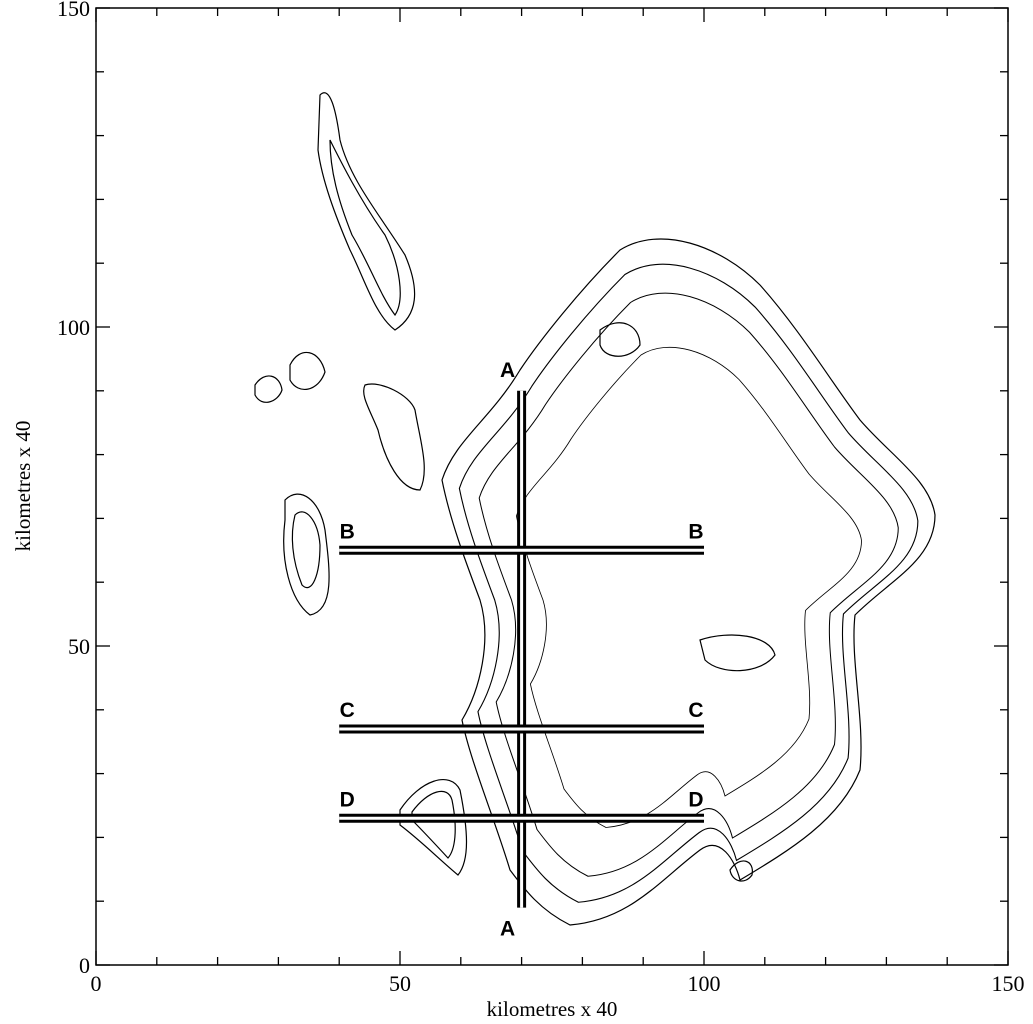  What do you see at coordinates (79, 646) in the screenshot?
I see `y-tick-label: 50` at bounding box center [79, 646].